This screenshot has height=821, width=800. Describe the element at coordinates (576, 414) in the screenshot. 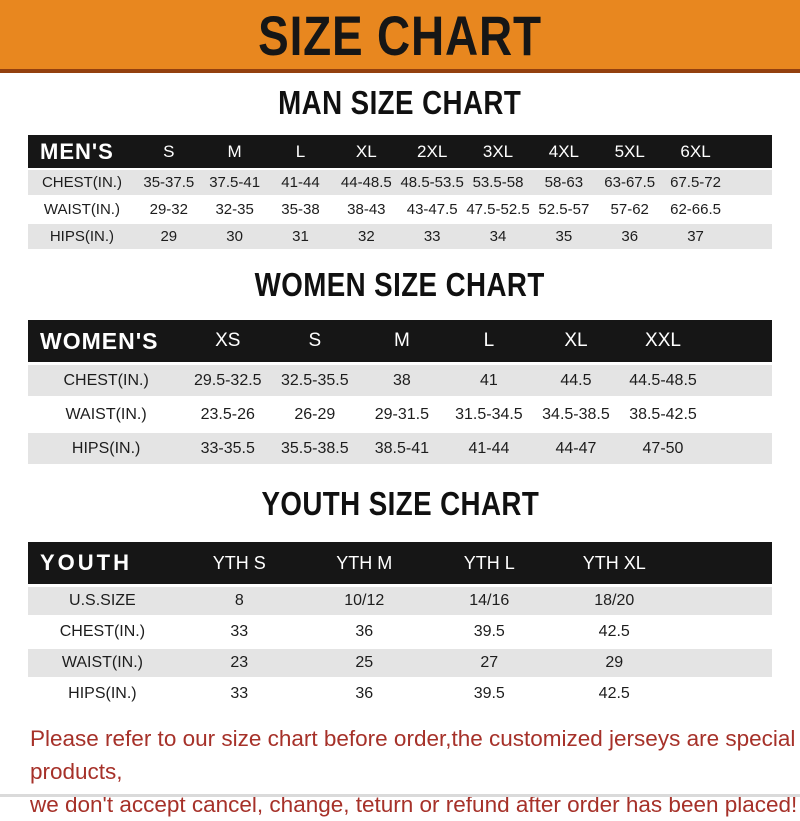

I see `size-cell: 34.5-38.5` at that location.